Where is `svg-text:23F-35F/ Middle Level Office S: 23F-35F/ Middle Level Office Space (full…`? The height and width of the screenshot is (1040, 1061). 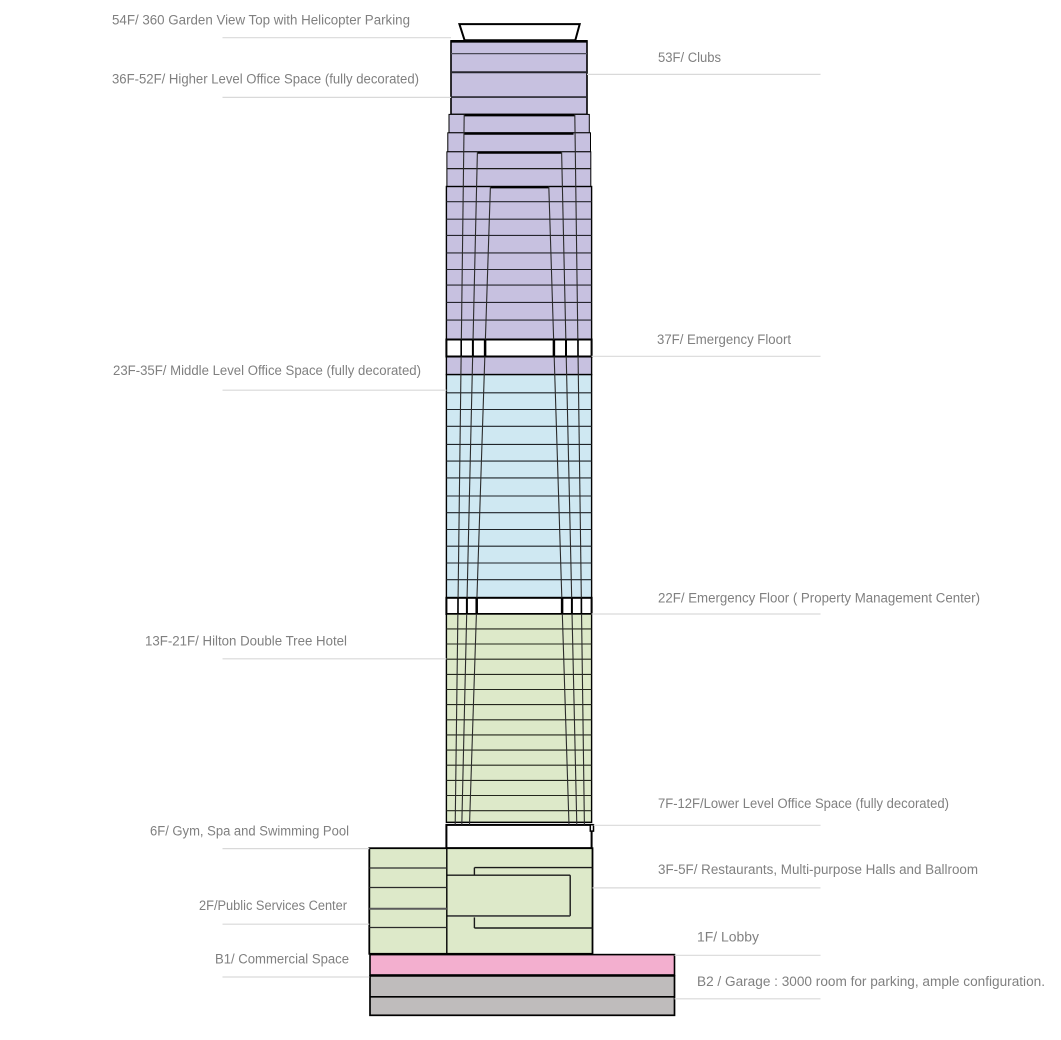
svg-text:23F-35F/ Middle Level Office S: 23F-35F/ Middle Level Office Space (full… is located at coordinates (267, 370).